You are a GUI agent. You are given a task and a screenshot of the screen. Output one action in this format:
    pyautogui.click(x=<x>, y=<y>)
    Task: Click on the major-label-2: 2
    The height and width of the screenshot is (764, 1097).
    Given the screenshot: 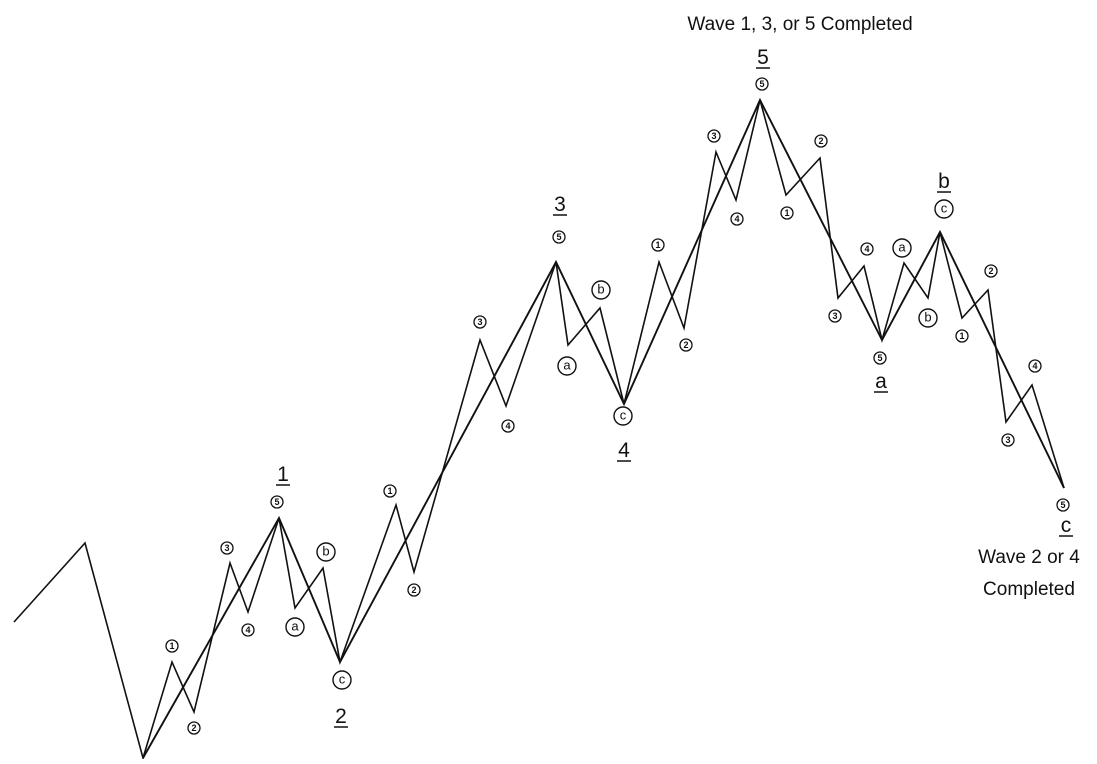 What is the action you would take?
    pyautogui.click(x=341, y=716)
    